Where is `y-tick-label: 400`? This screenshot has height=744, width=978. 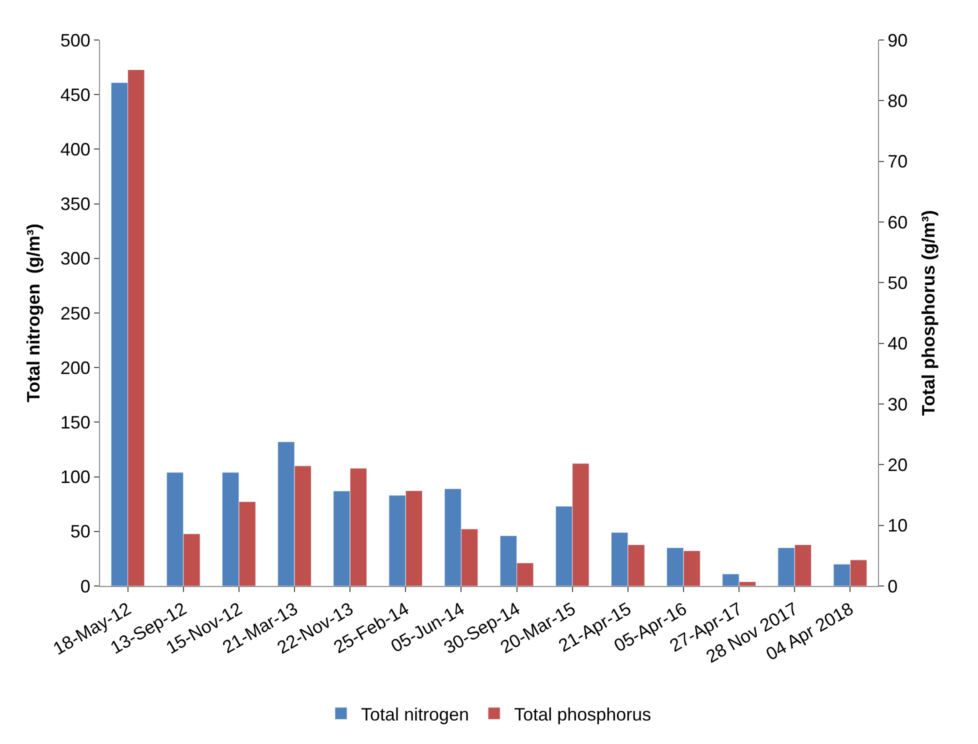 y-tick-label: 400 is located at coordinates (75, 150).